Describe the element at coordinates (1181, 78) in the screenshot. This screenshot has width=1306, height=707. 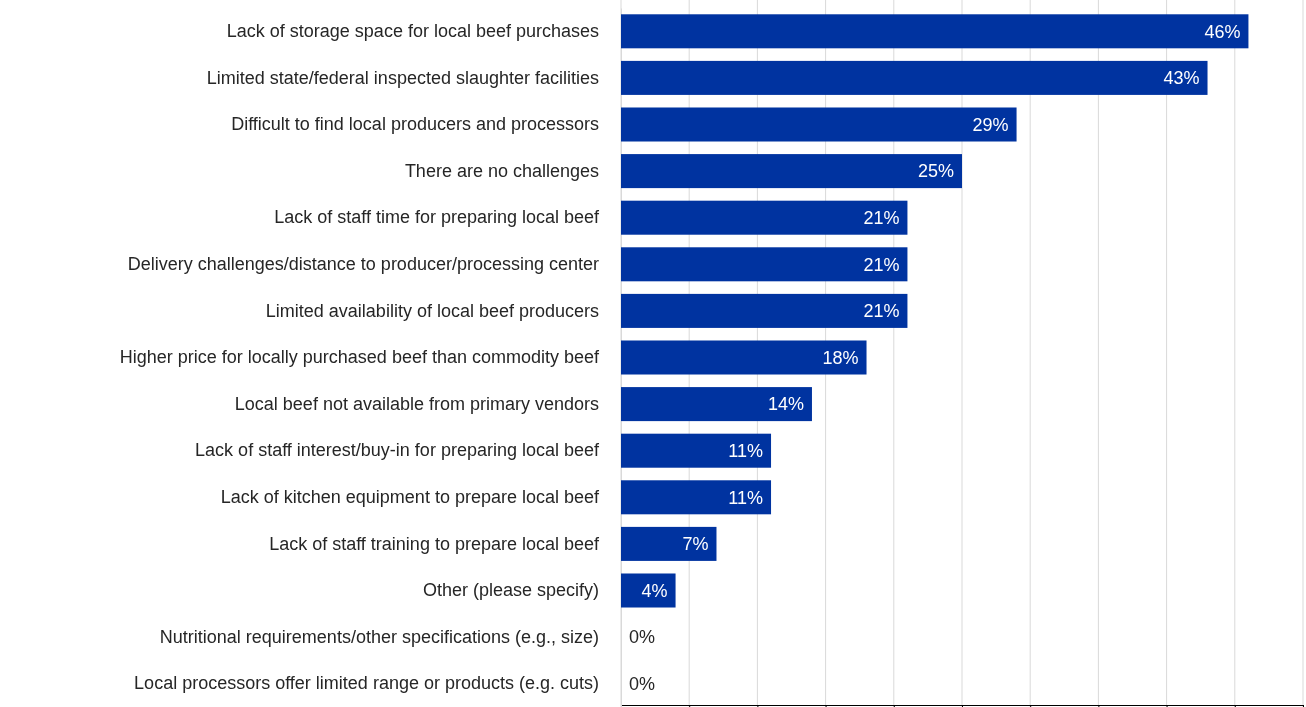
I see `data-label: 43%` at that location.